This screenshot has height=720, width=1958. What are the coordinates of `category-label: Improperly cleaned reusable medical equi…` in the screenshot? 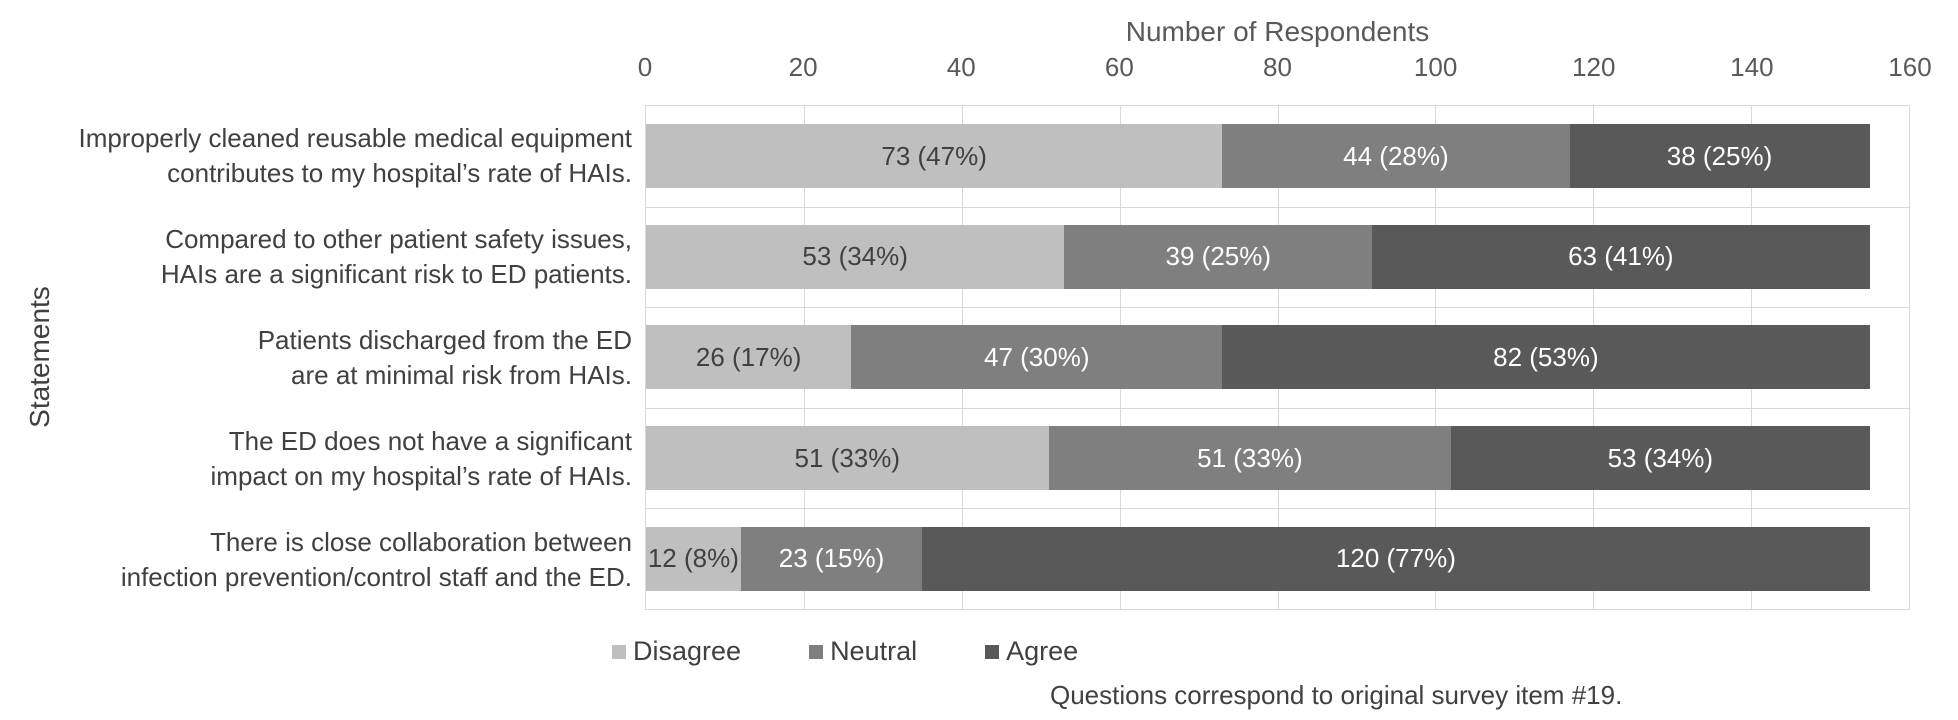 It's located at (355, 155).